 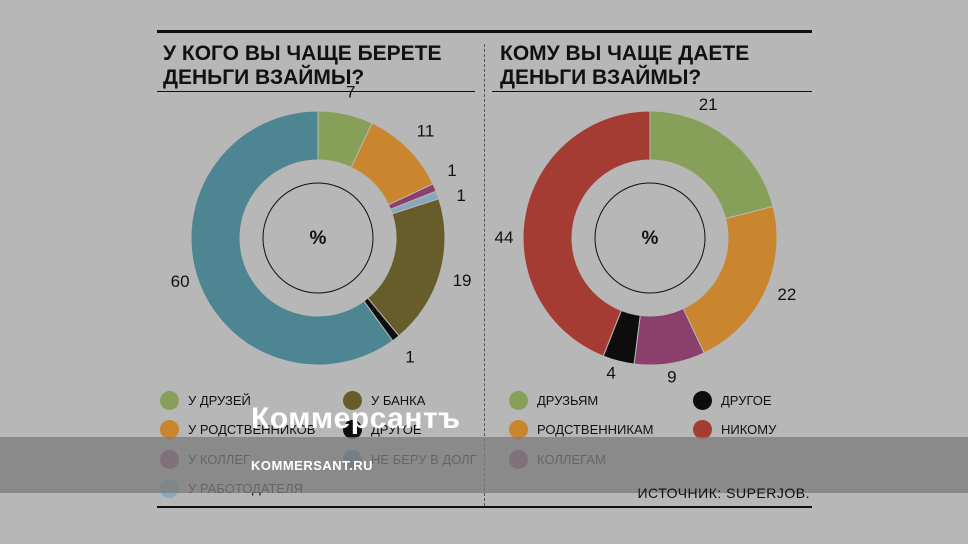 What do you see at coordinates (708, 104) in the screenshot?
I see `slice-value-label: 21` at bounding box center [708, 104].